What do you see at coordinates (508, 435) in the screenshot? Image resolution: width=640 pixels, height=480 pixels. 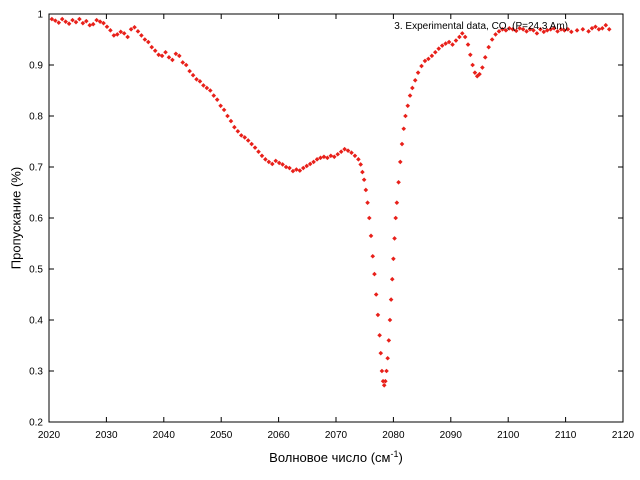 I see `x-tick-label: 2100` at bounding box center [508, 435].